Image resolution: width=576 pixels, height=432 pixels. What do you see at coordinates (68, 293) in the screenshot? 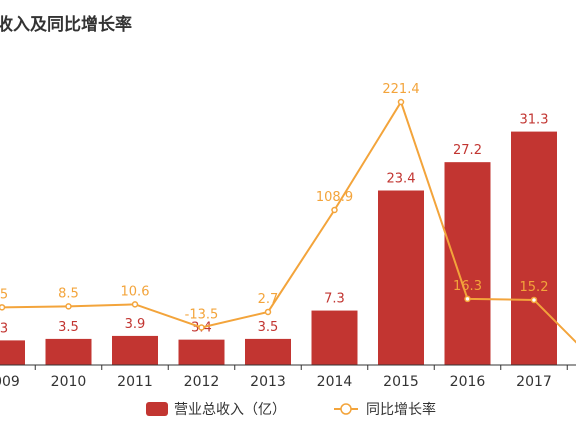
I see `growth-label-2010: 8.5` at bounding box center [68, 293].